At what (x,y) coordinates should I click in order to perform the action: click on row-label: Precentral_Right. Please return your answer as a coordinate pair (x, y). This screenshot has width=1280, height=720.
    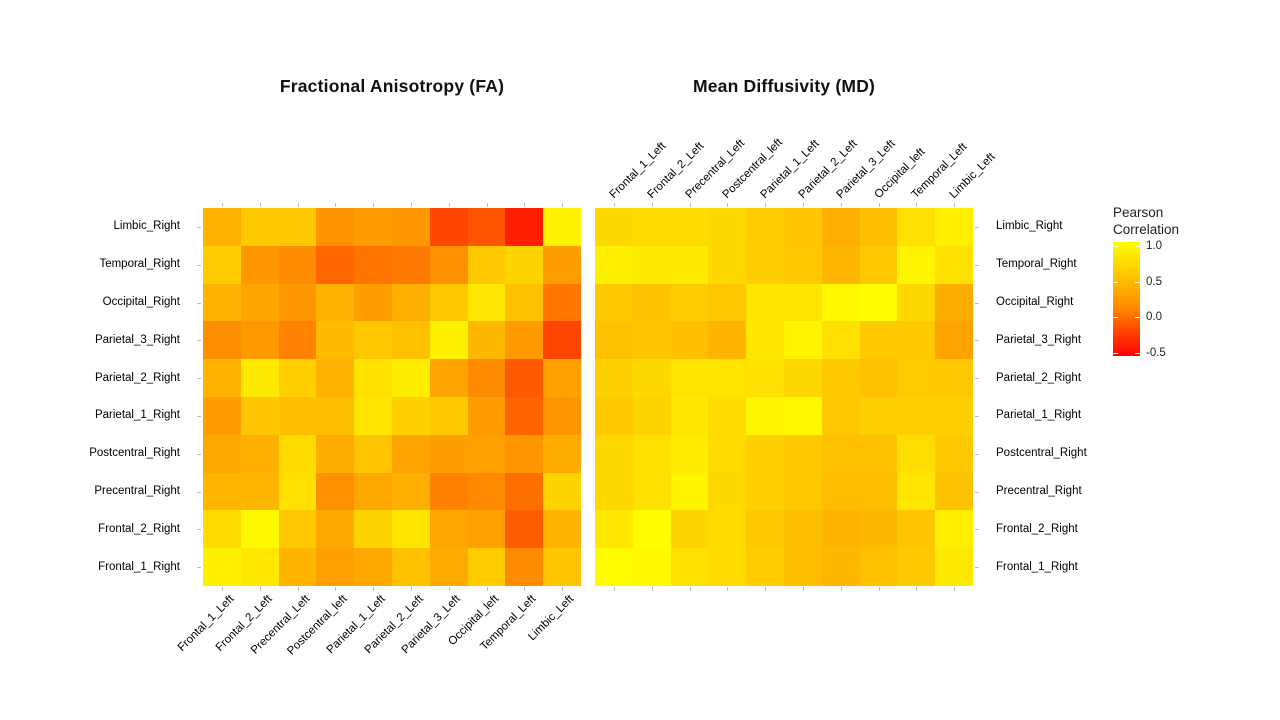
    Looking at the image, I should click on (1039, 491).